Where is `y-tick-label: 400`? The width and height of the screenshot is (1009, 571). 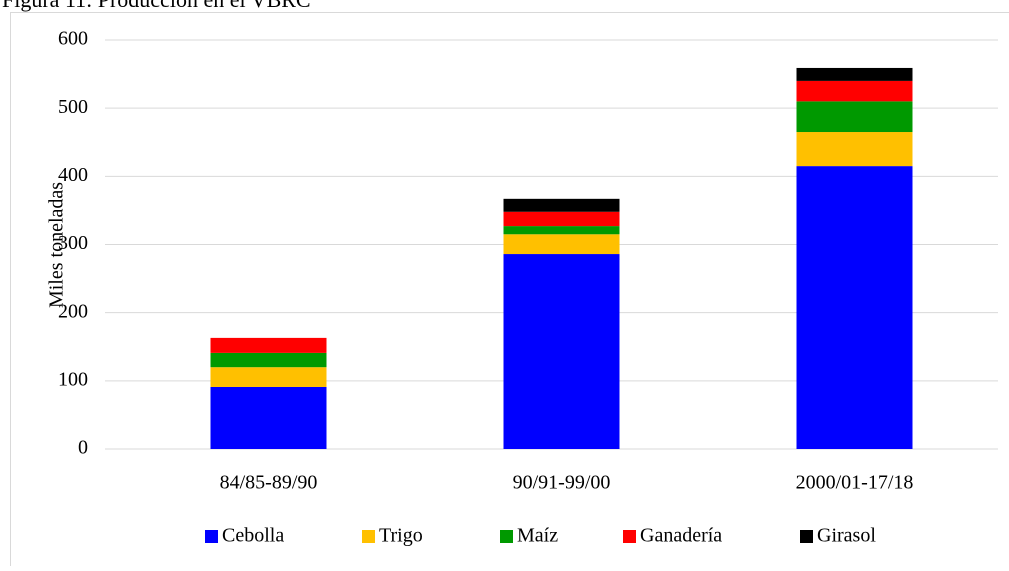 y-tick-label: 400 is located at coordinates (73, 175).